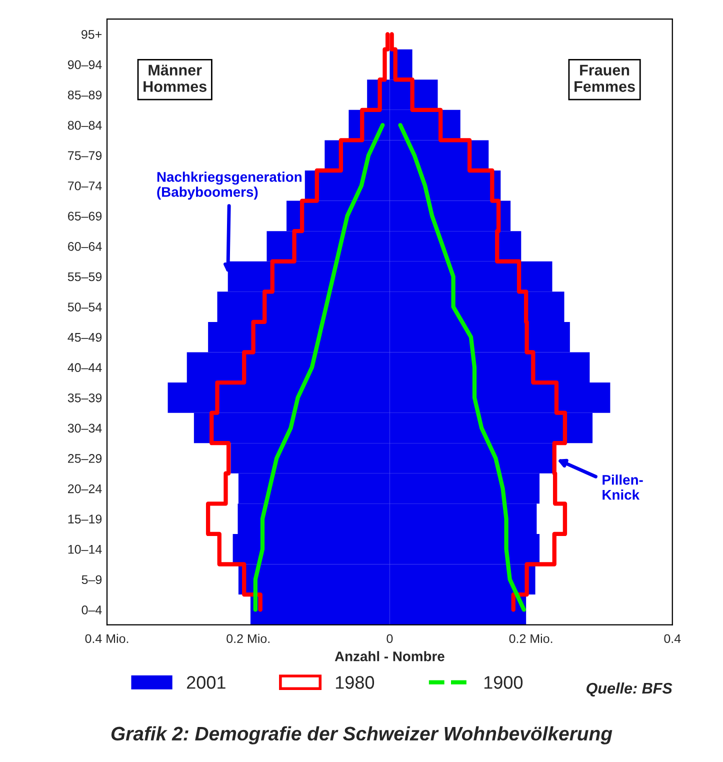 The height and width of the screenshot is (762, 723). I want to click on text: Grafik 2: Demografie der Schweizer Wohnbevölkerung, so click(361, 735).